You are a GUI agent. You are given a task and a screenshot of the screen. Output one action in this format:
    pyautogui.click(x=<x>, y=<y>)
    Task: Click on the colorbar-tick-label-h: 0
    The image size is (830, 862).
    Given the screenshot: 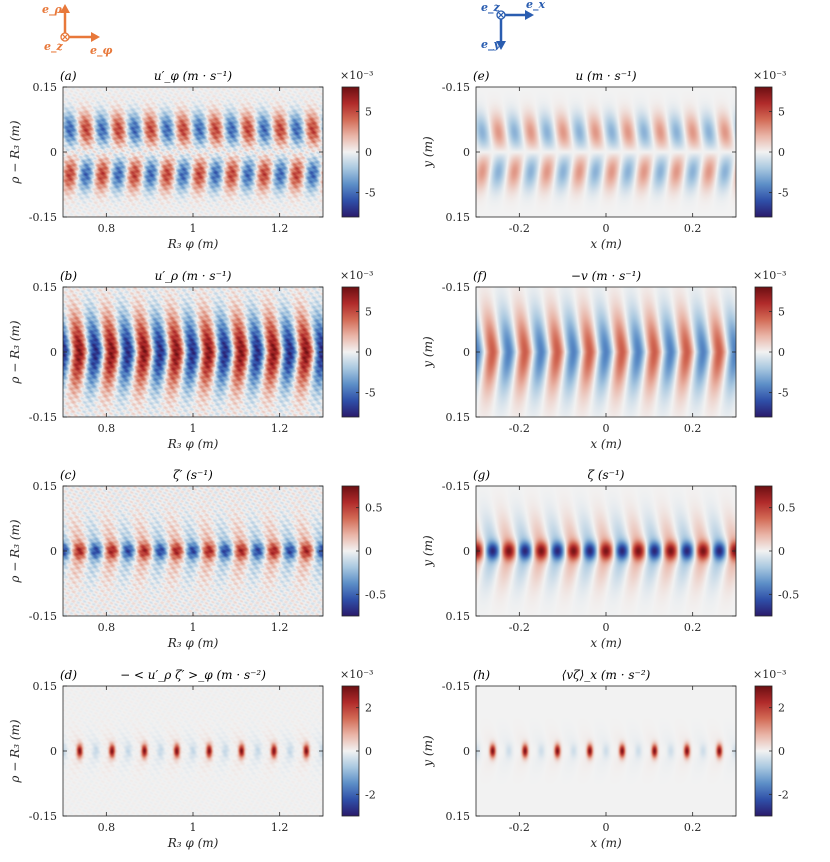 What is the action you would take?
    pyautogui.click(x=781, y=751)
    